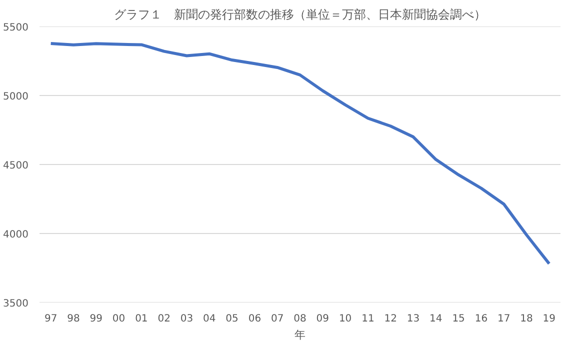 Image resolution: width=574 pixels, height=346 pixels. What do you see at coordinates (436, 319) in the screenshot?
I see `x-tick-label: 14` at bounding box center [436, 319].